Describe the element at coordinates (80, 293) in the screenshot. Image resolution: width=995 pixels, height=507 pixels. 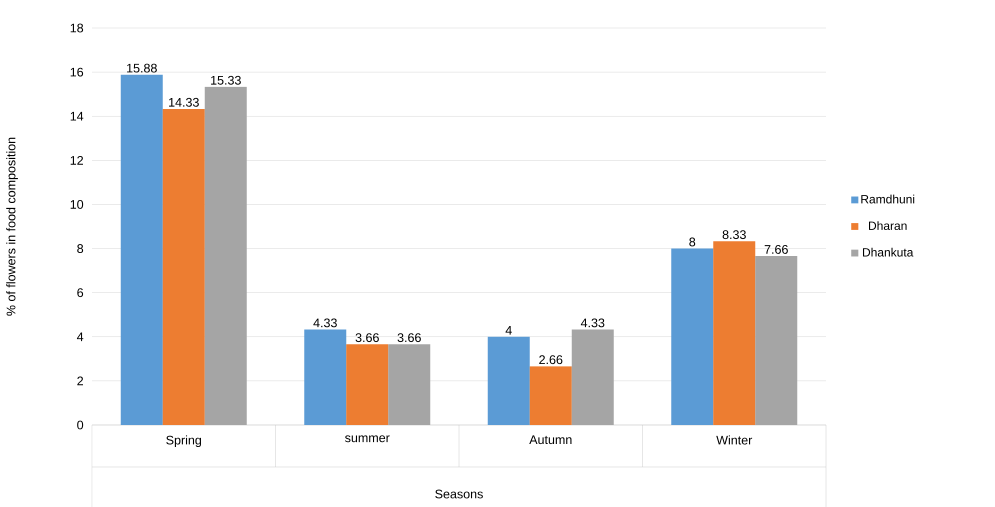
I see `y-tick-label: 6` at that location.